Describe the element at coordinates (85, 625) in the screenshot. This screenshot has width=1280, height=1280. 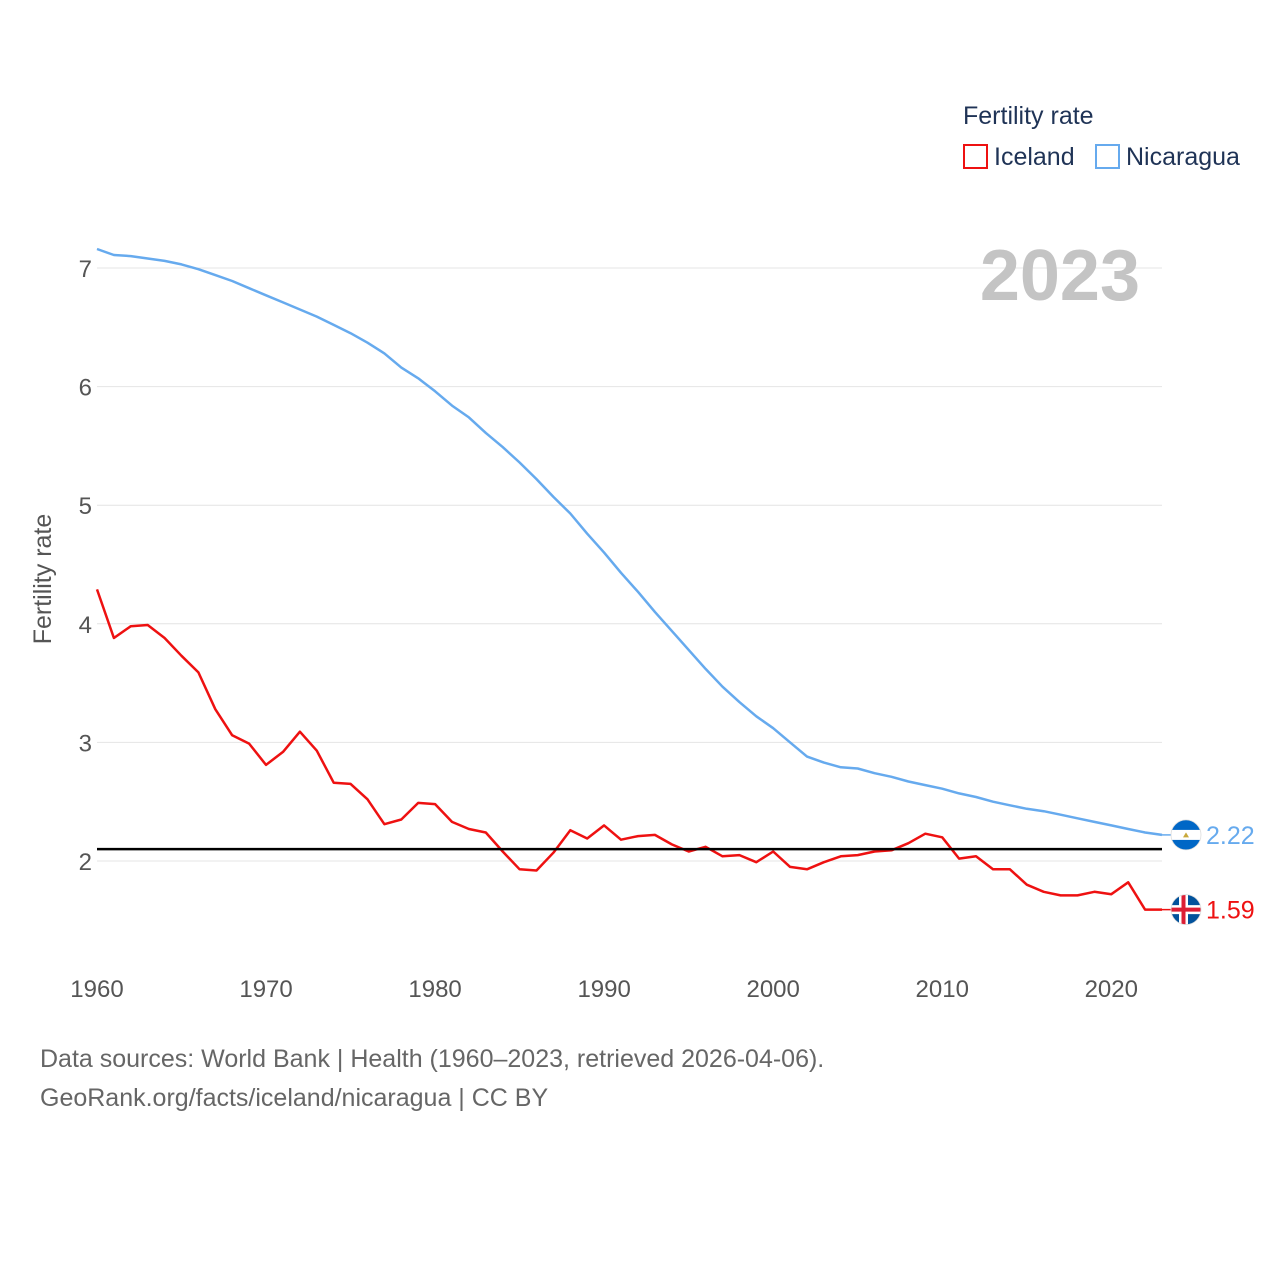
I see `y-tick-label-4: 4` at that location.